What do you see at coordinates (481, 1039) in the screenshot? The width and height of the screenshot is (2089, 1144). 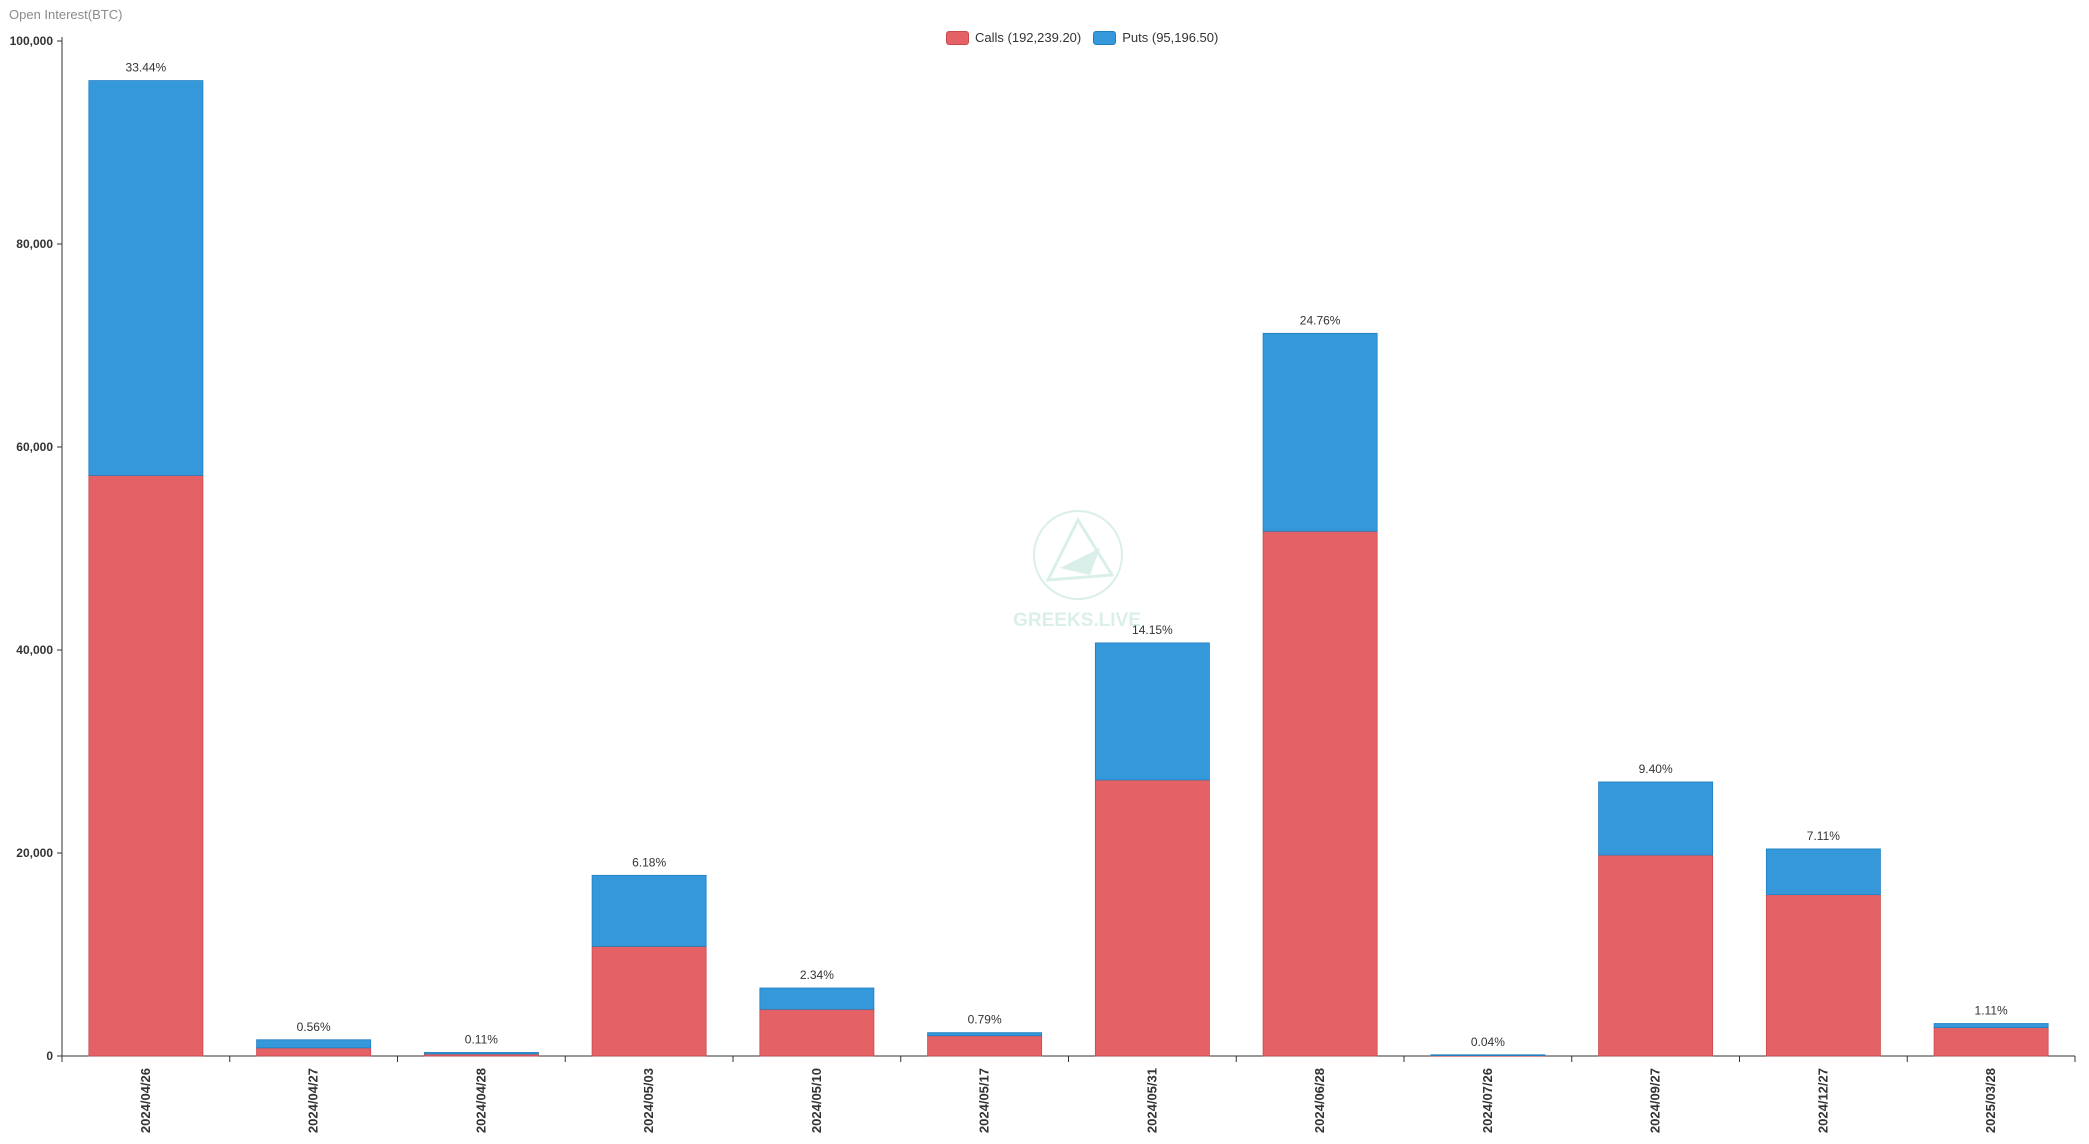 I see `data-label: 0.11%` at bounding box center [481, 1039].